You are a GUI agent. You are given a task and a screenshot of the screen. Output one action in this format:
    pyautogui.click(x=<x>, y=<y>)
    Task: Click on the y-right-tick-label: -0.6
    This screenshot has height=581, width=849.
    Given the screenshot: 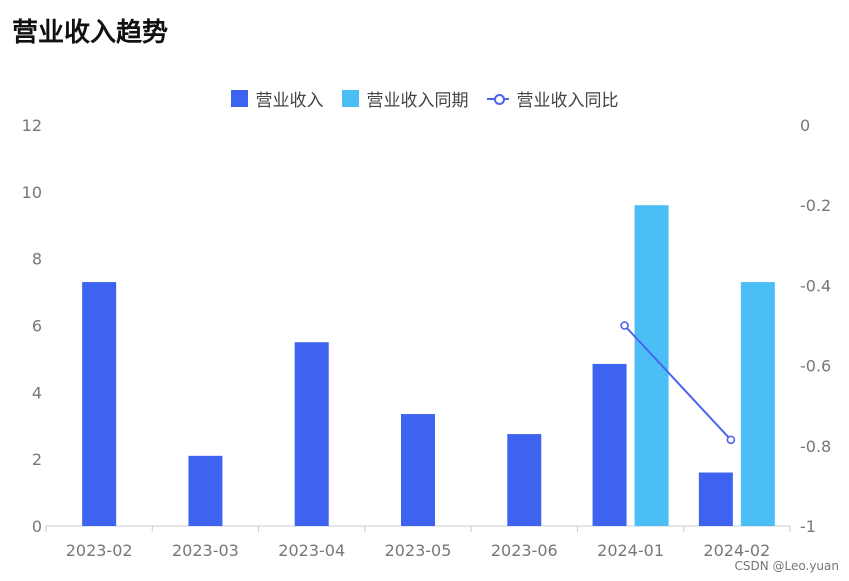 What is the action you would take?
    pyautogui.click(x=815, y=366)
    